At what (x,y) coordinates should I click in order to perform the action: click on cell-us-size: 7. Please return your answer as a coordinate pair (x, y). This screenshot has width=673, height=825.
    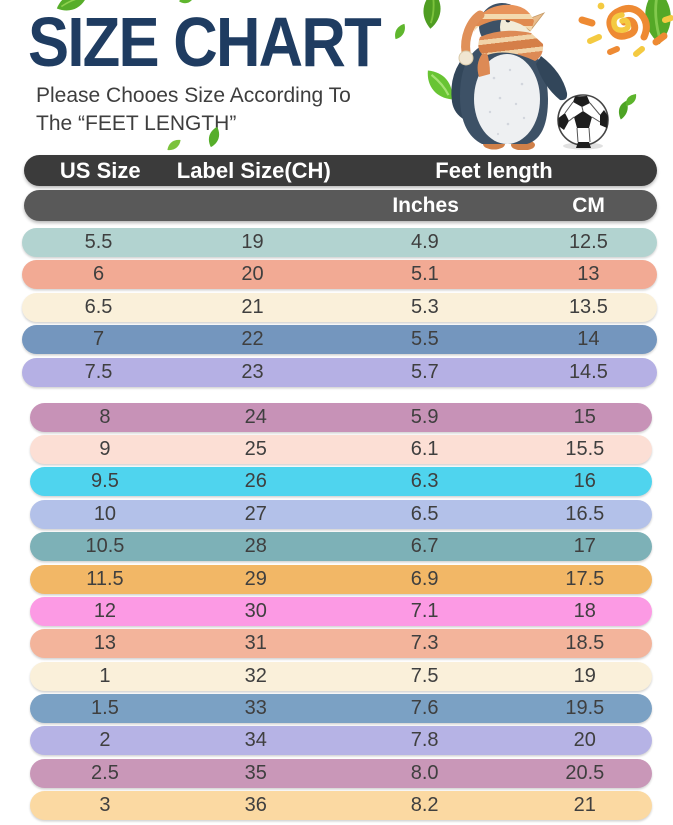
    Looking at the image, I should click on (98, 339).